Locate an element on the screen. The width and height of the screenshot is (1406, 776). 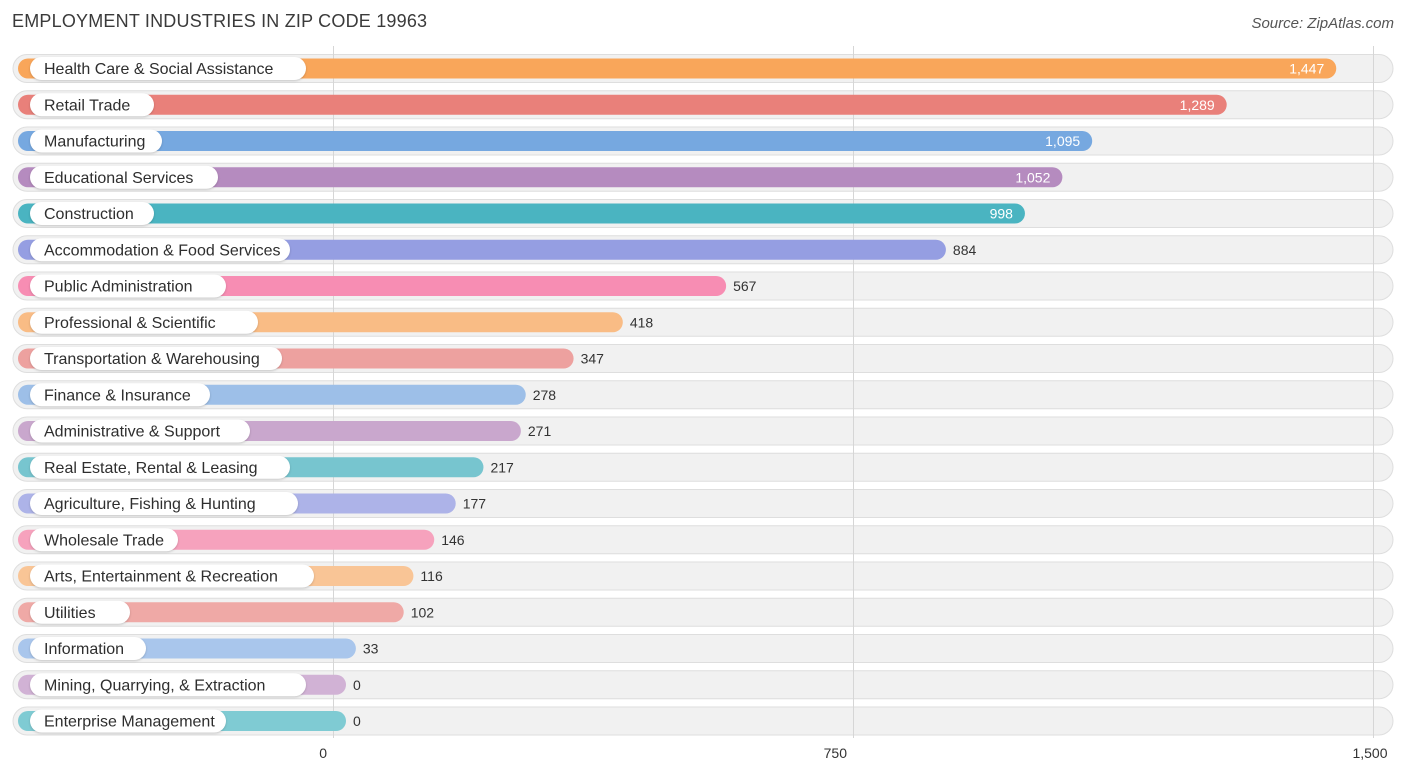
category-label: Administrative & Support is located at coordinates (132, 432).